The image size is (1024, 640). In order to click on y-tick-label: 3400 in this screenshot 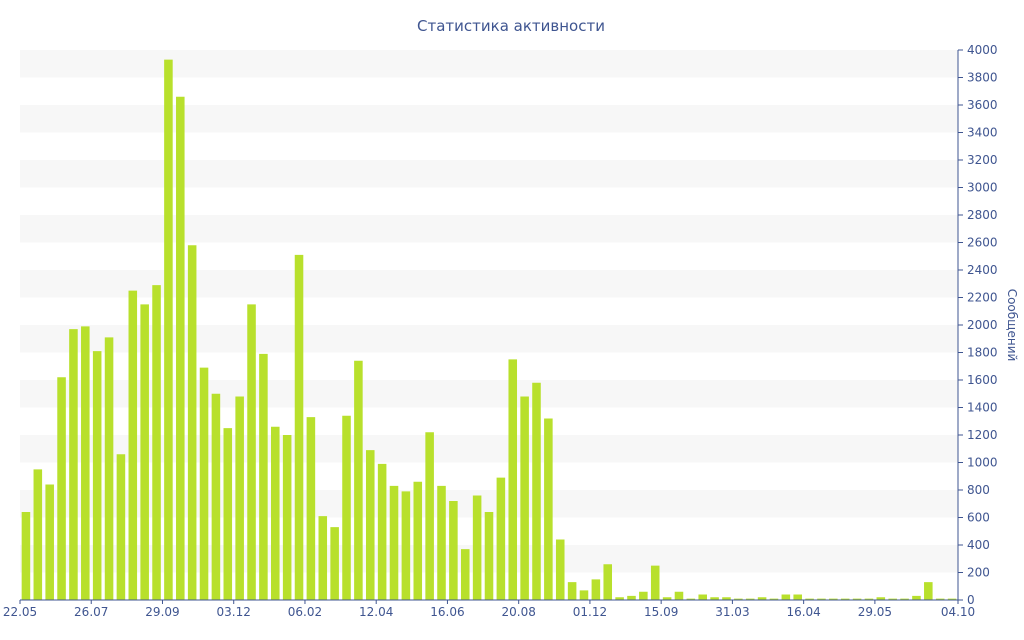, I will do `click(982, 133)`.